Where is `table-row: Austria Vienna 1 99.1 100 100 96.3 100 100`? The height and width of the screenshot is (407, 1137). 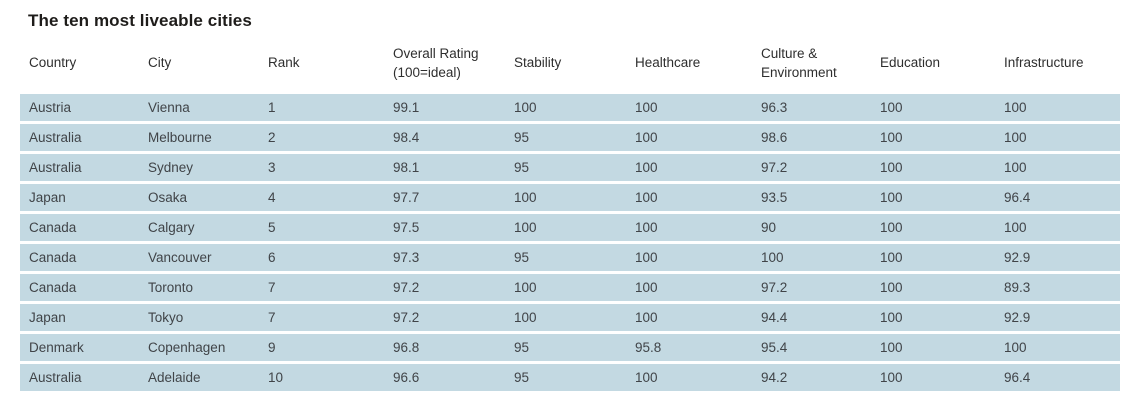
table-row: Austria Vienna 1 99.1 100 100 96.3 100 100 is located at coordinates (570, 107).